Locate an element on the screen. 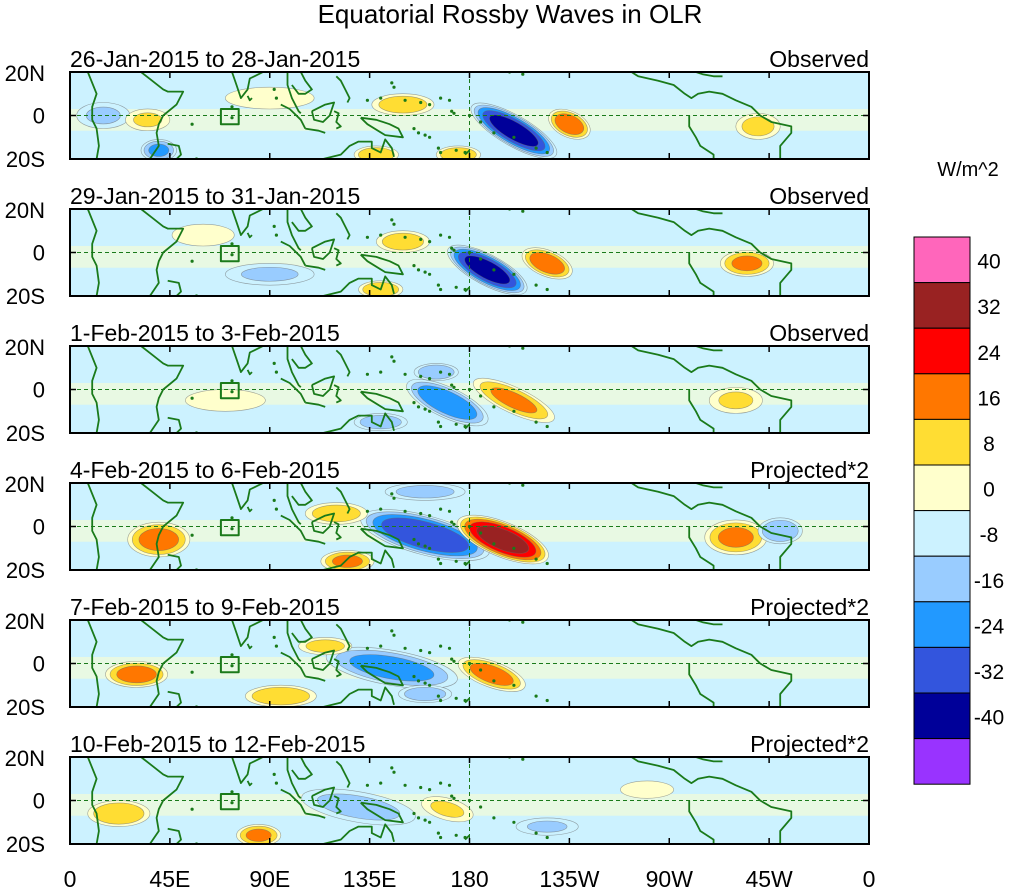 This screenshot has height=890, width=1021. x-tick-label: 90E is located at coordinates (269, 878).